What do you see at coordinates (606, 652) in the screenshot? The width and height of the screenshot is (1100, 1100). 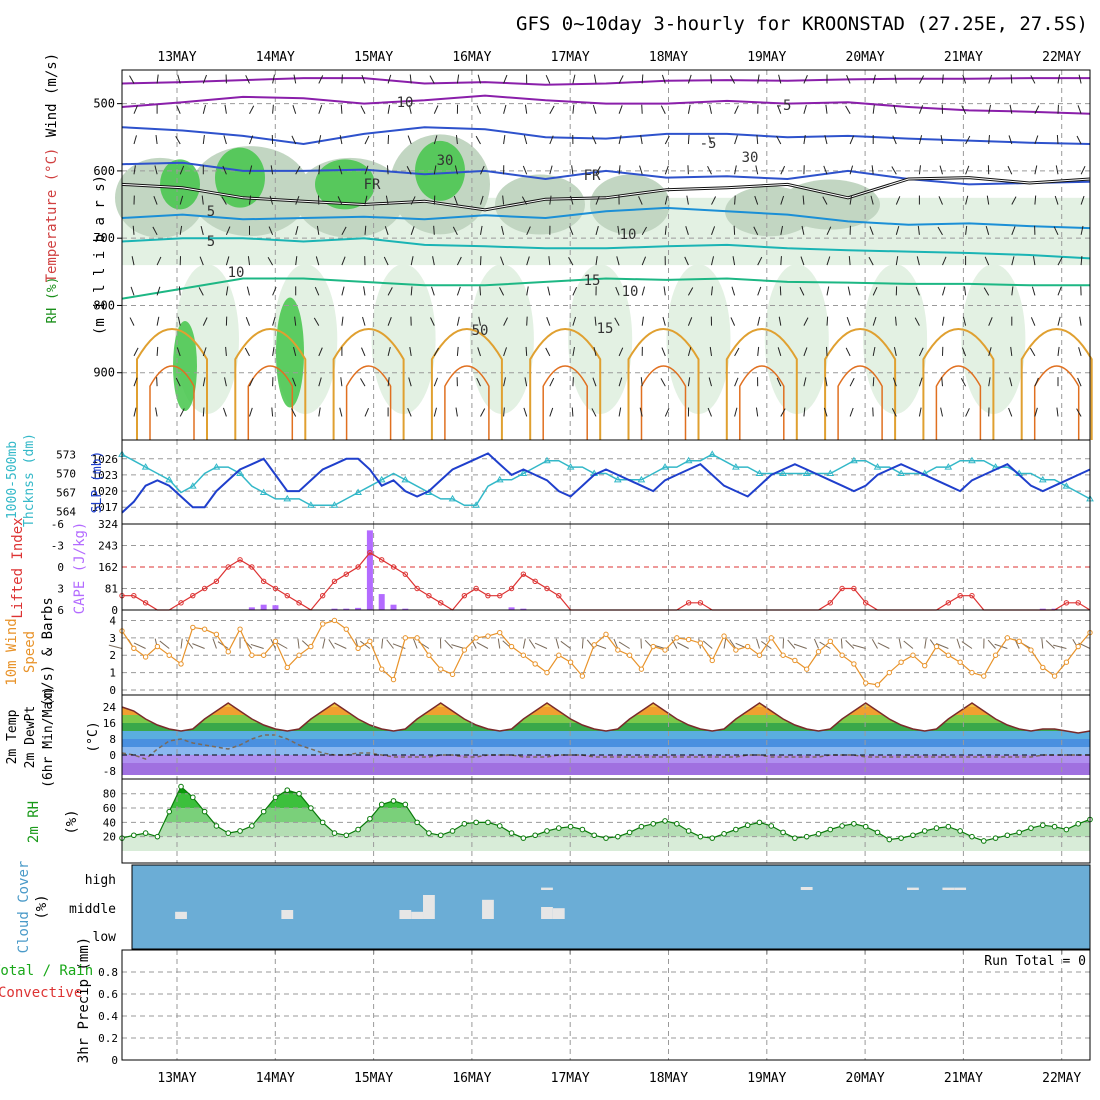 I see `wind10-line` at bounding box center [606, 652].